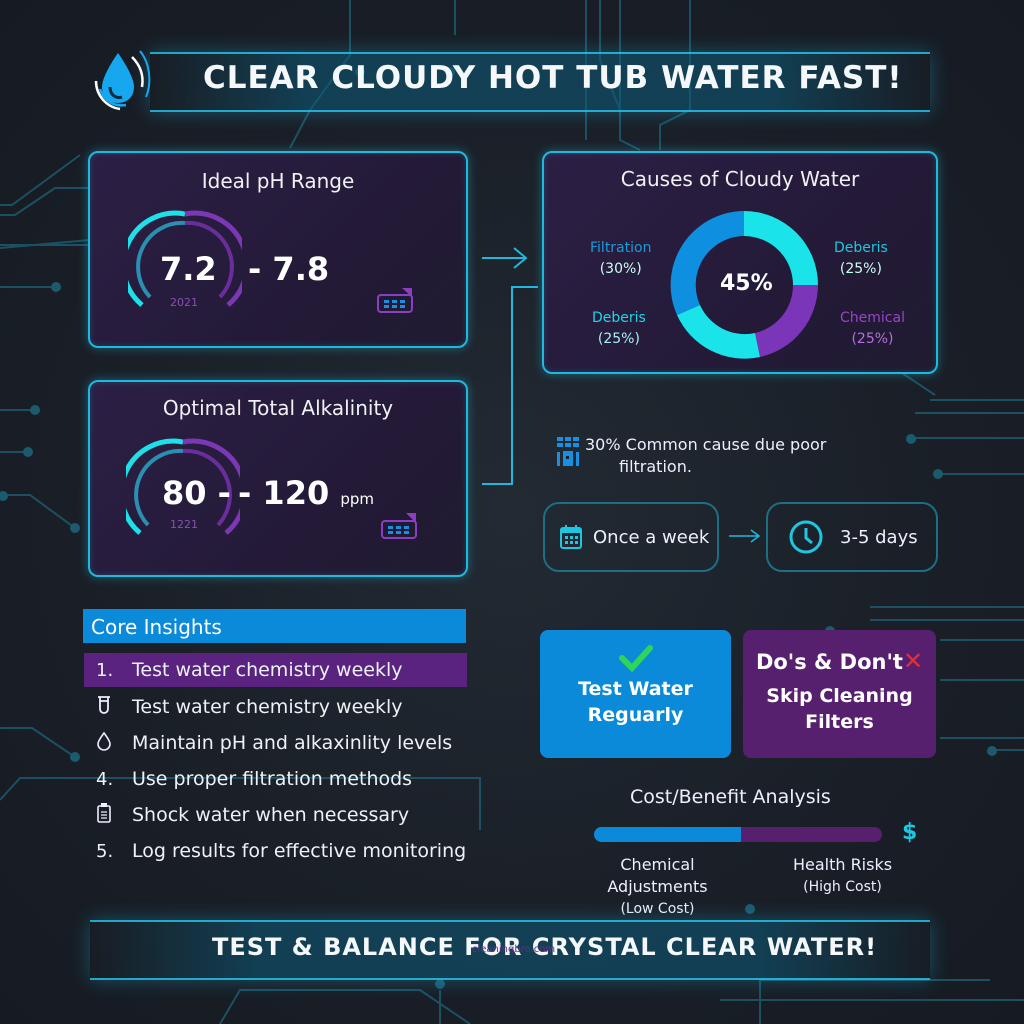  What do you see at coordinates (620, 259) in the screenshot?
I see `legend-filtration: Filtration (30%)` at bounding box center [620, 259].